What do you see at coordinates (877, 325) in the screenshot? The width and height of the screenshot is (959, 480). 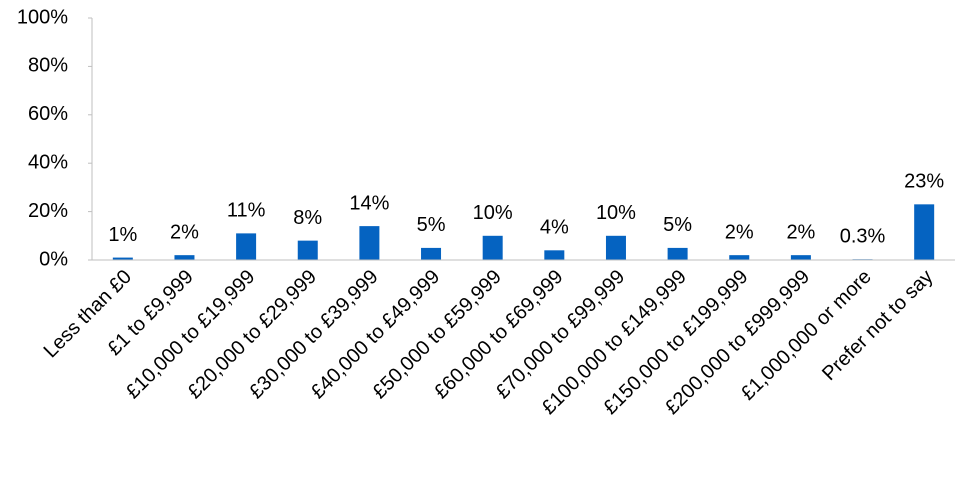 I see `x-tick-label: Prefer not to say` at bounding box center [877, 325].